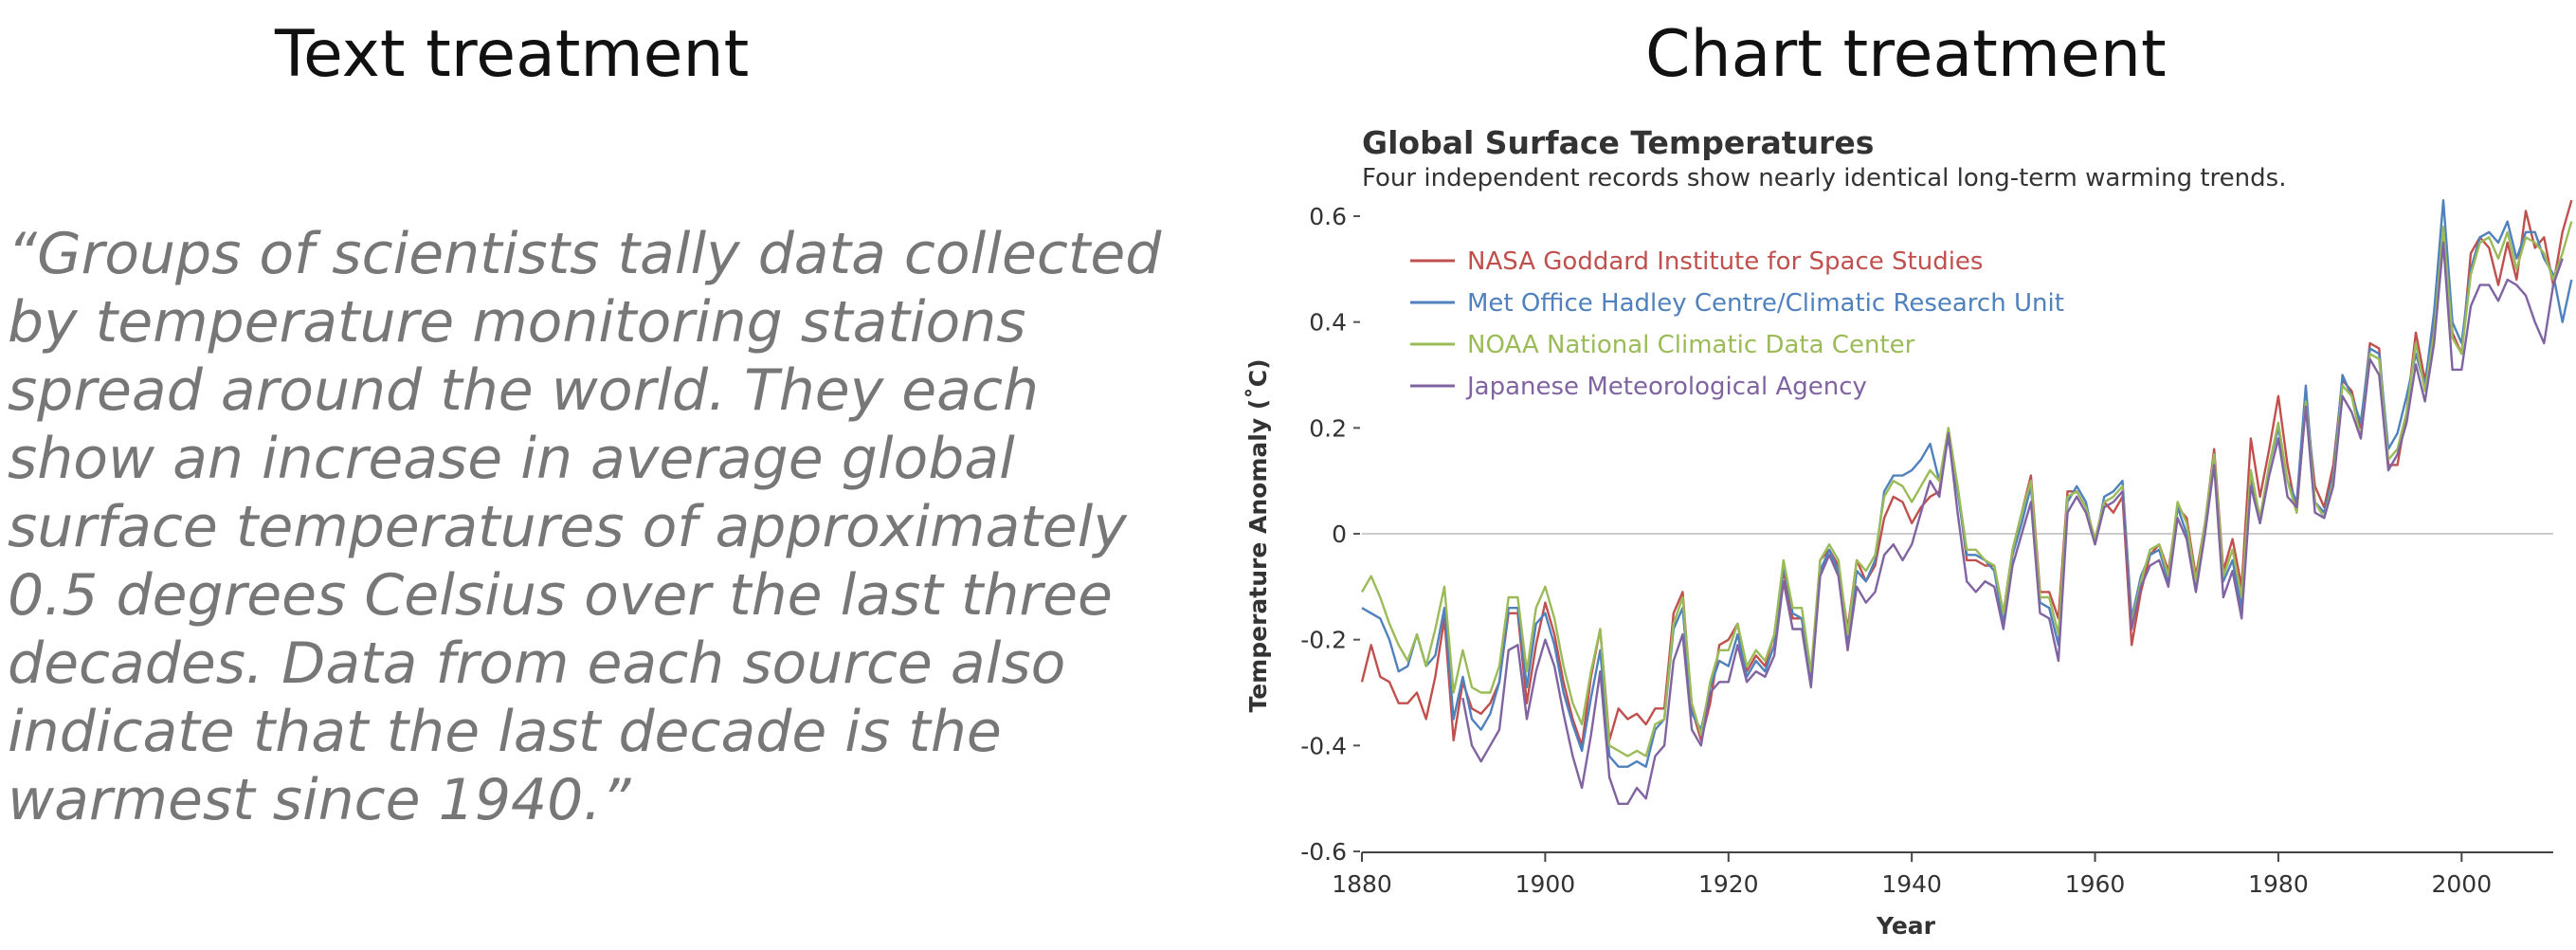 The width and height of the screenshot is (2576, 950). Describe the element at coordinates (1339, 534) in the screenshot. I see `y-tick-label: 0` at that location.